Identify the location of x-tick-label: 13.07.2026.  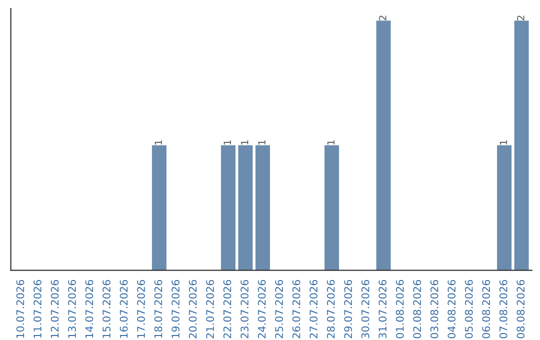
(72, 309).